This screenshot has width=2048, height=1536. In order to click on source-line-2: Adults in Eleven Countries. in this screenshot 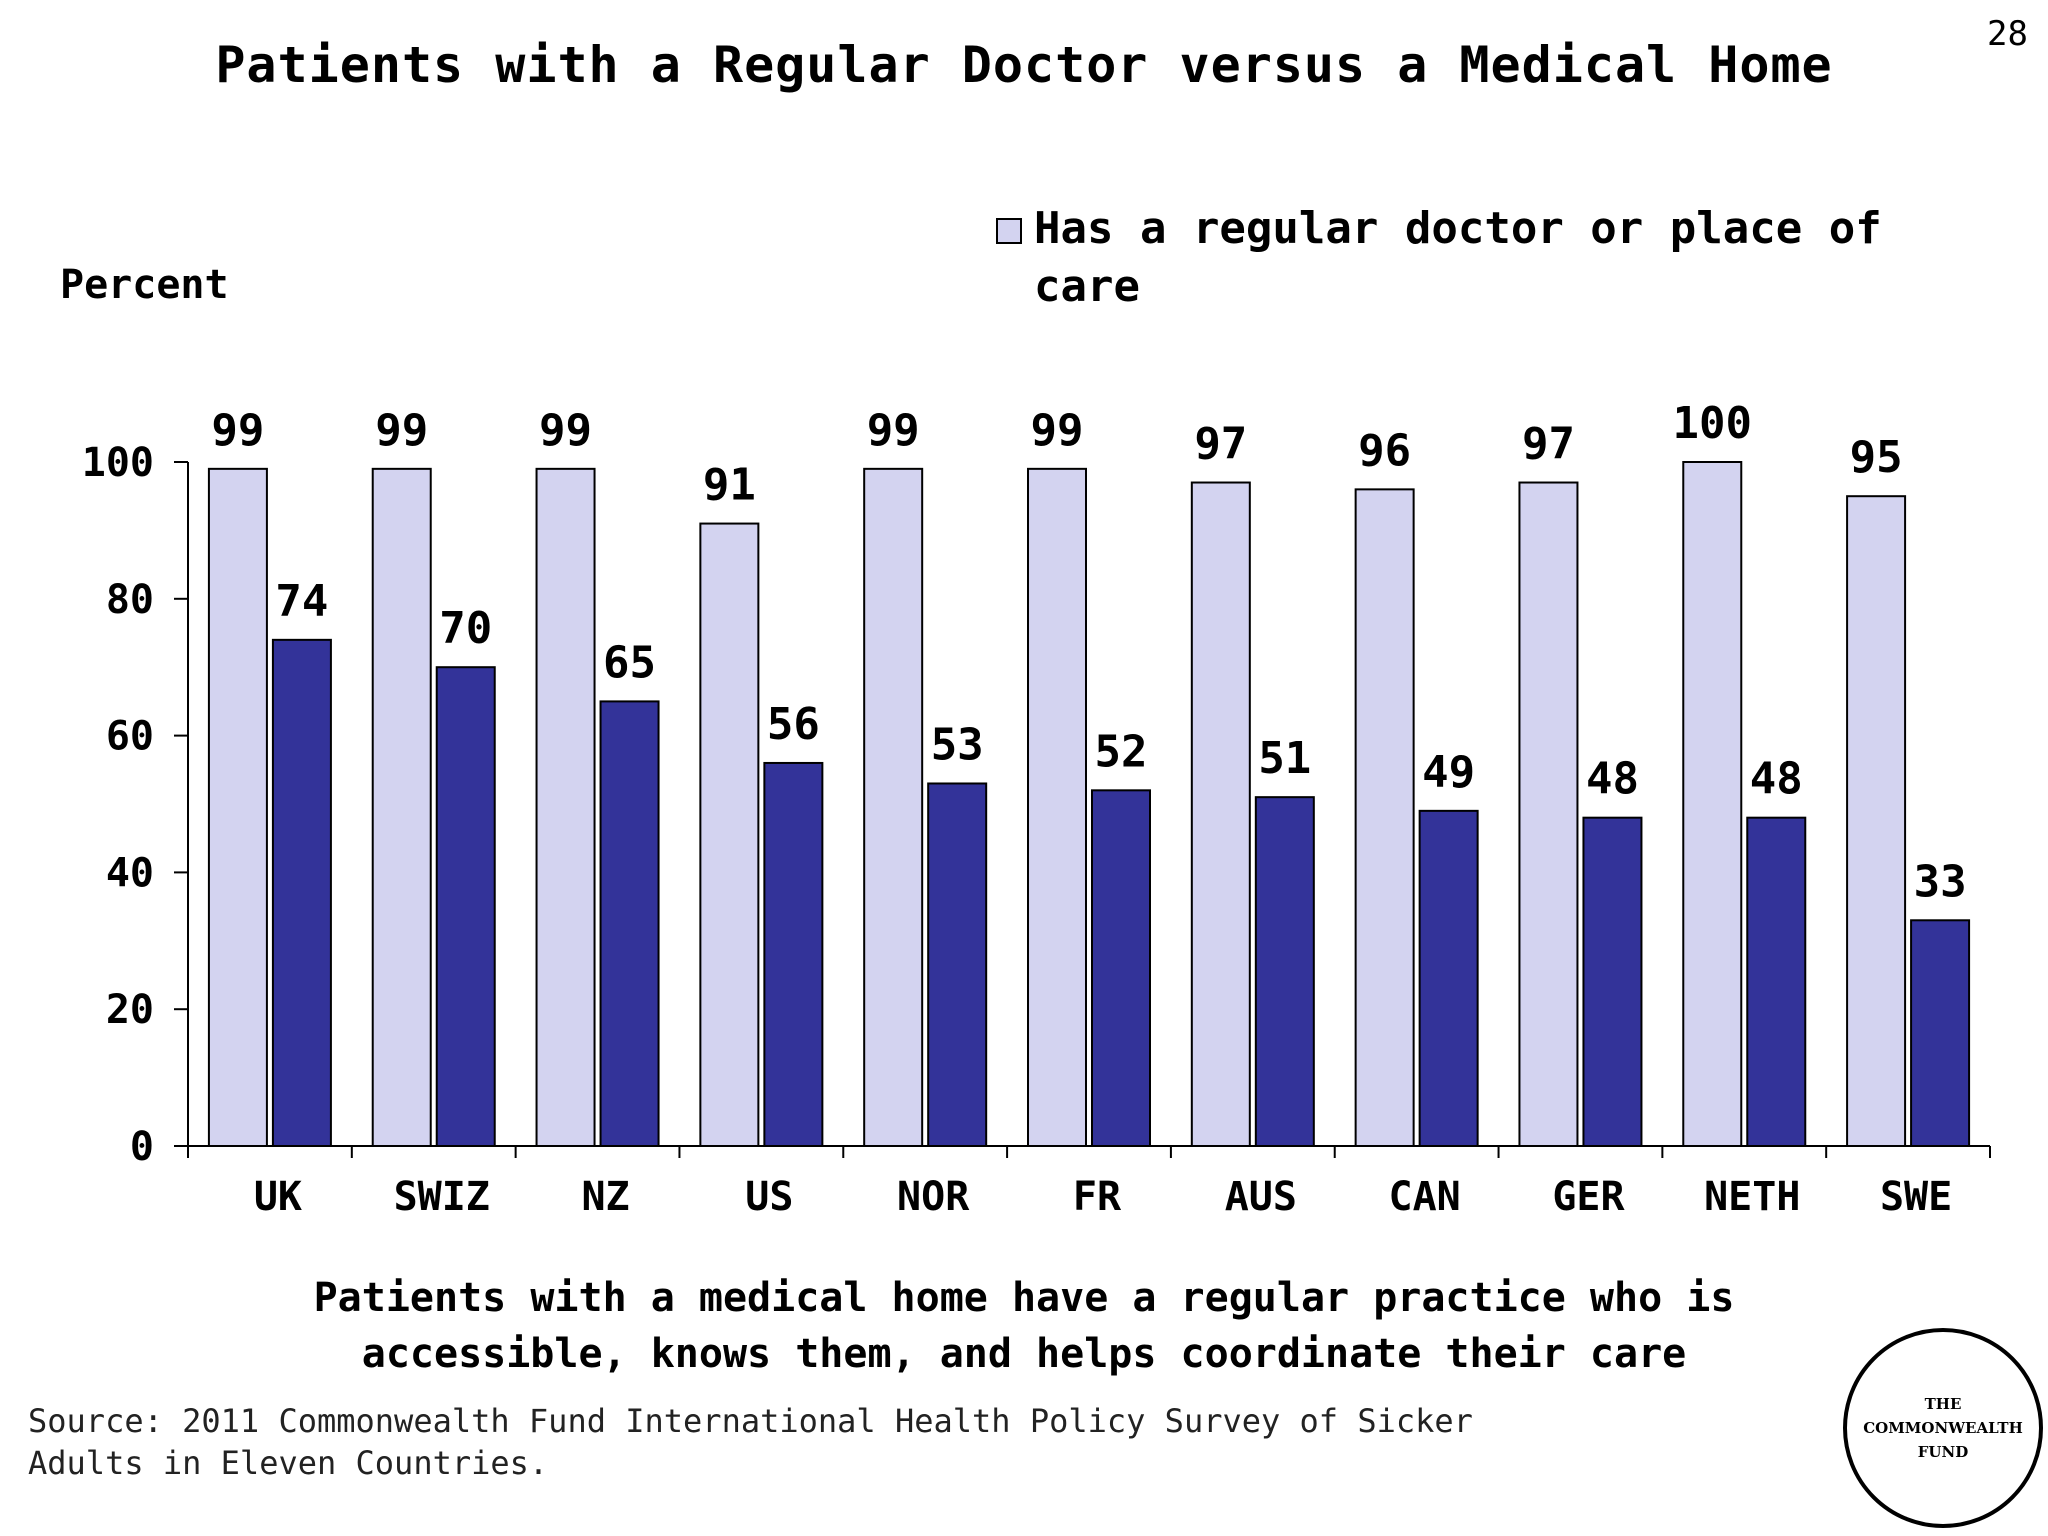, I will do `click(288, 1463)`.